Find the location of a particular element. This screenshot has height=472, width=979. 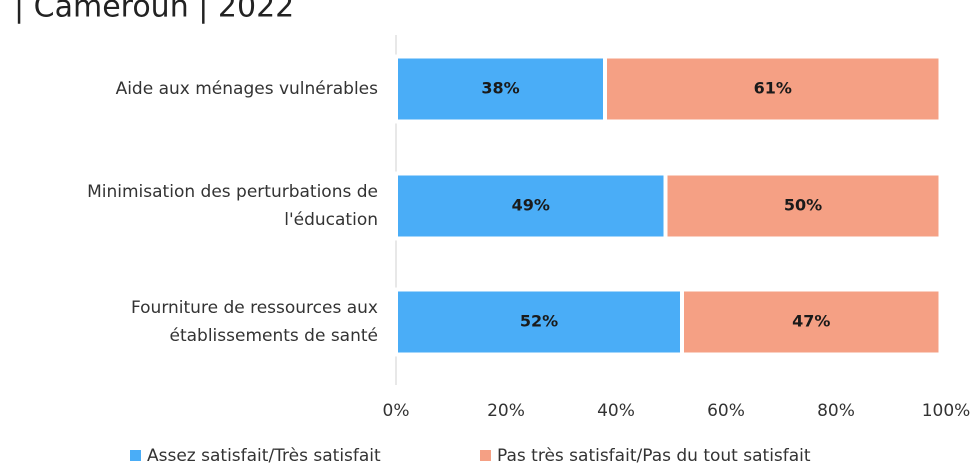

chart-title: | Cameroun | 2022 is located at coordinates (154, 12).